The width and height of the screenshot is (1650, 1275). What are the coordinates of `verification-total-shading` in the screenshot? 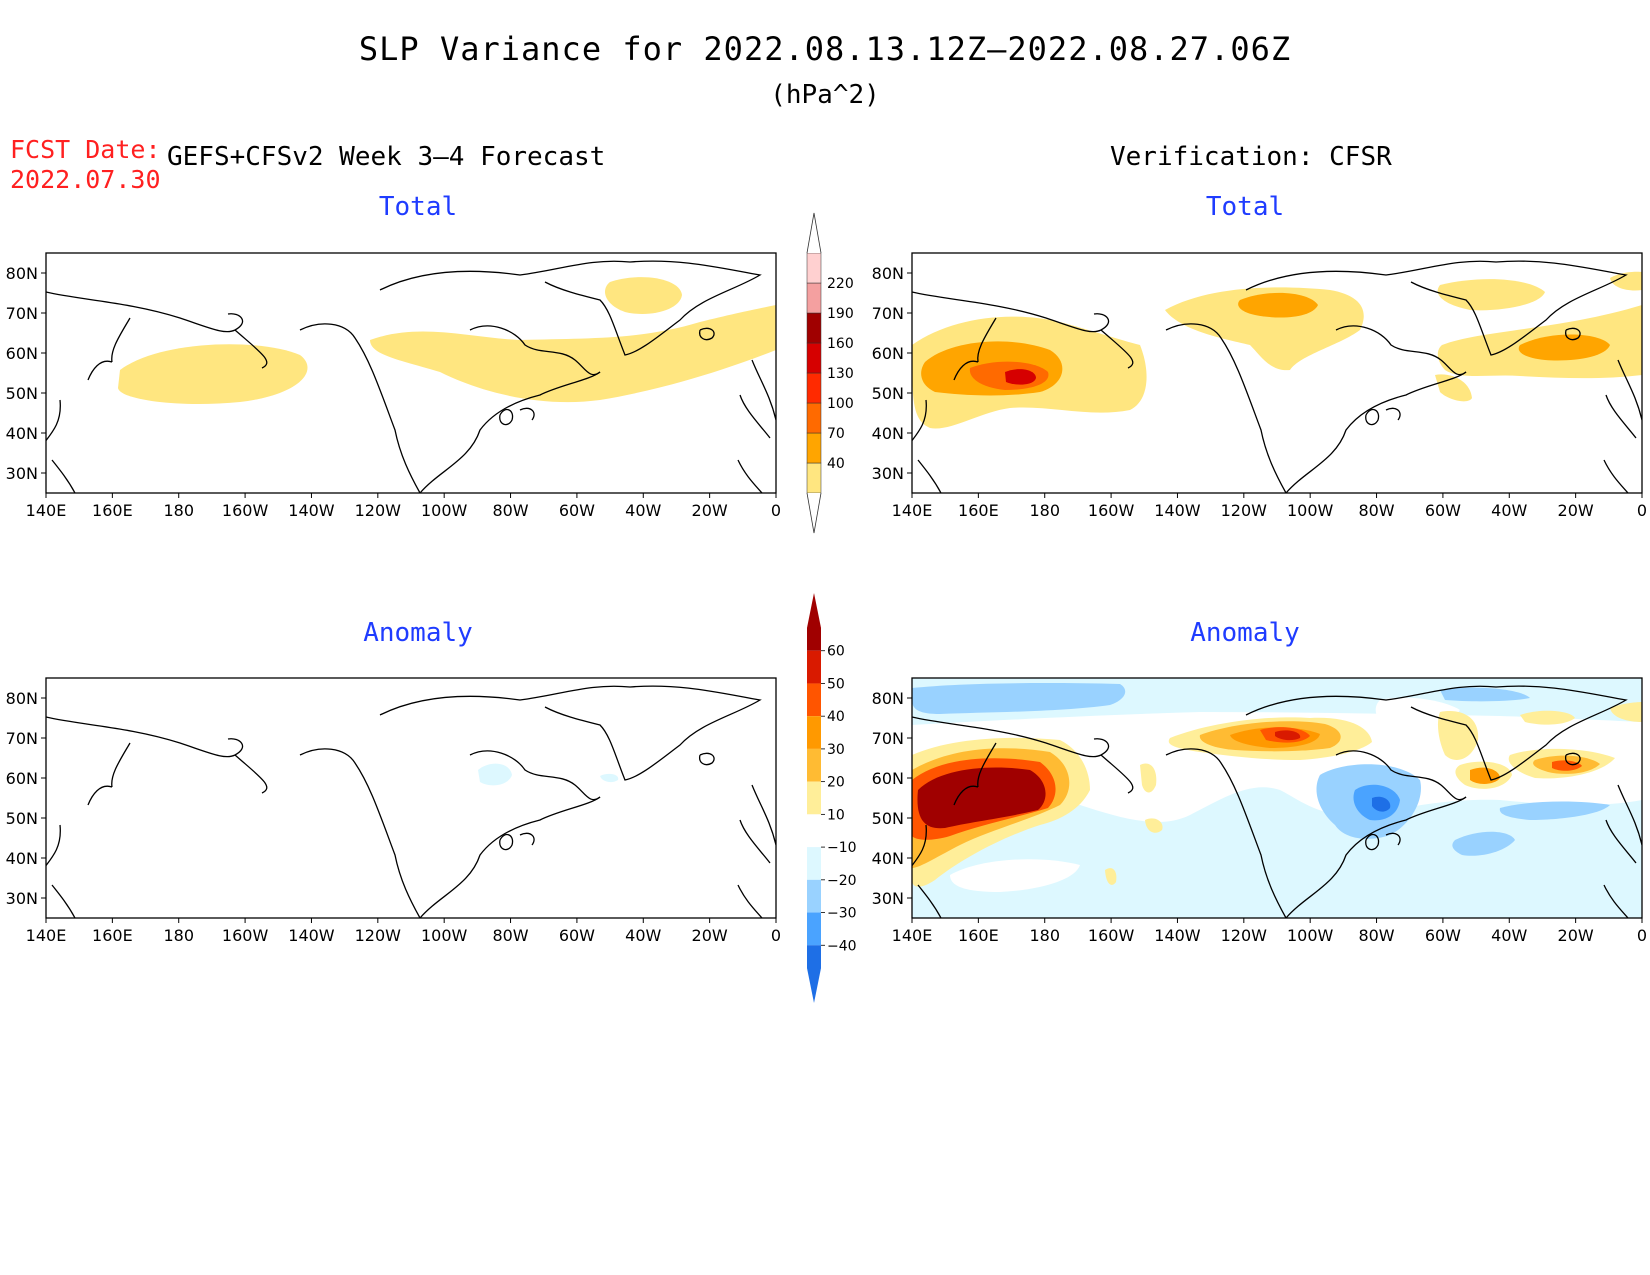 It's located at (1277, 350).